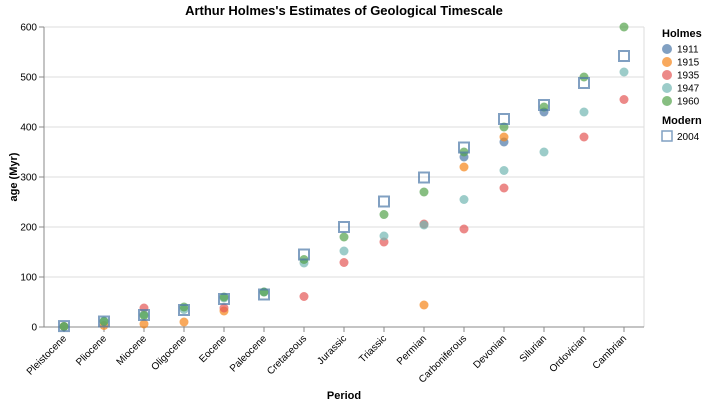  I want to click on legend: Holmes 1911 1915 1935 1947 1960 Modern 2004, so click(681, 85).